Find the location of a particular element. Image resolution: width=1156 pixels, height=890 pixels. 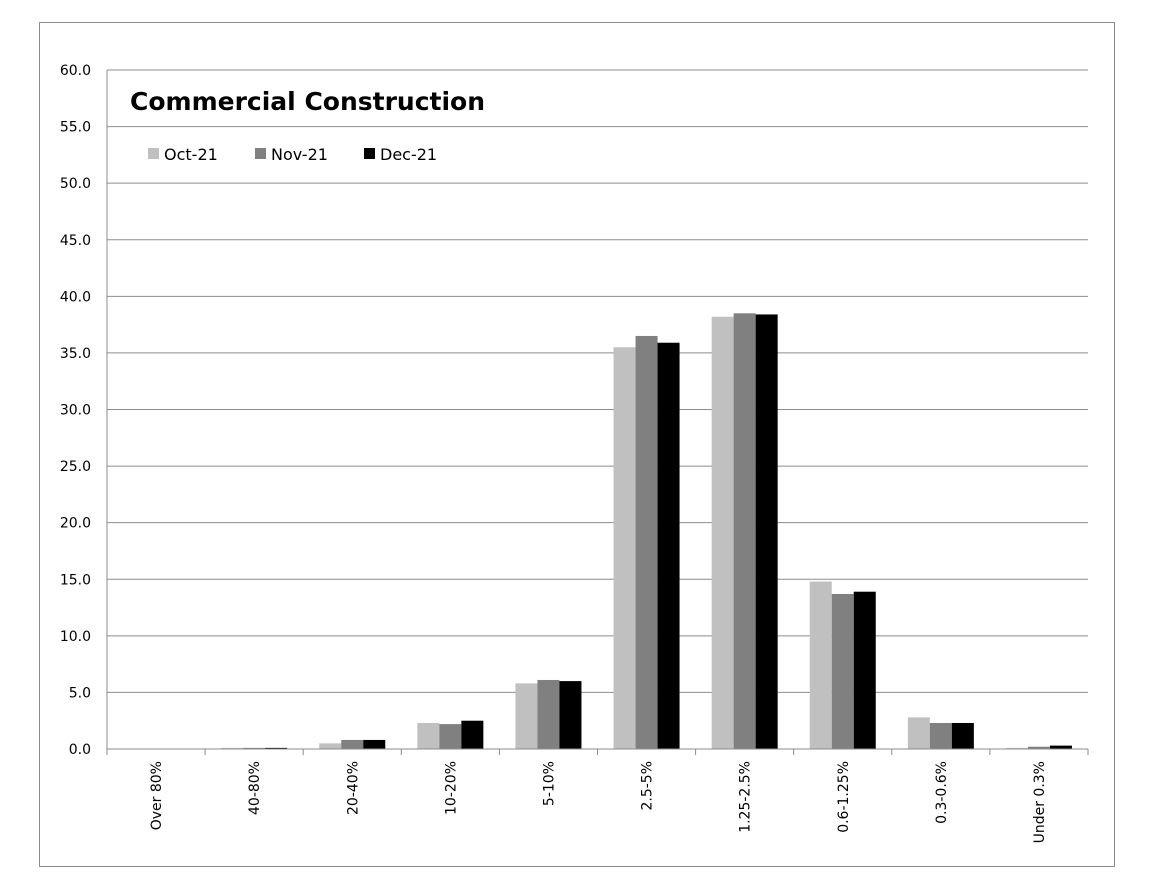

y-tick-label: 0.0 is located at coordinates (80, 750).